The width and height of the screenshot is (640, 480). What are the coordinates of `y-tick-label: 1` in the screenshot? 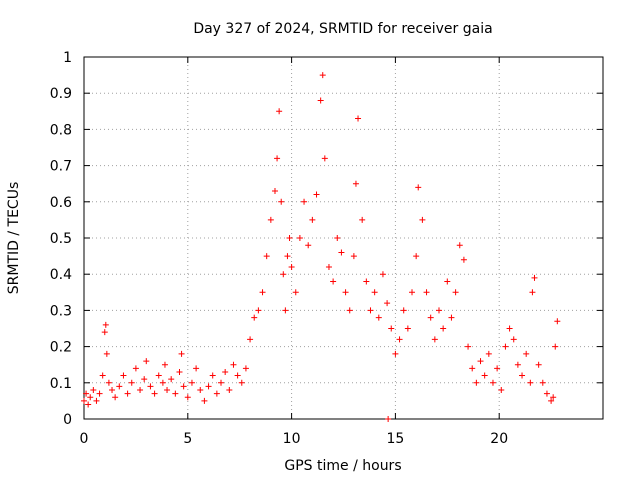 It's located at (67, 58).